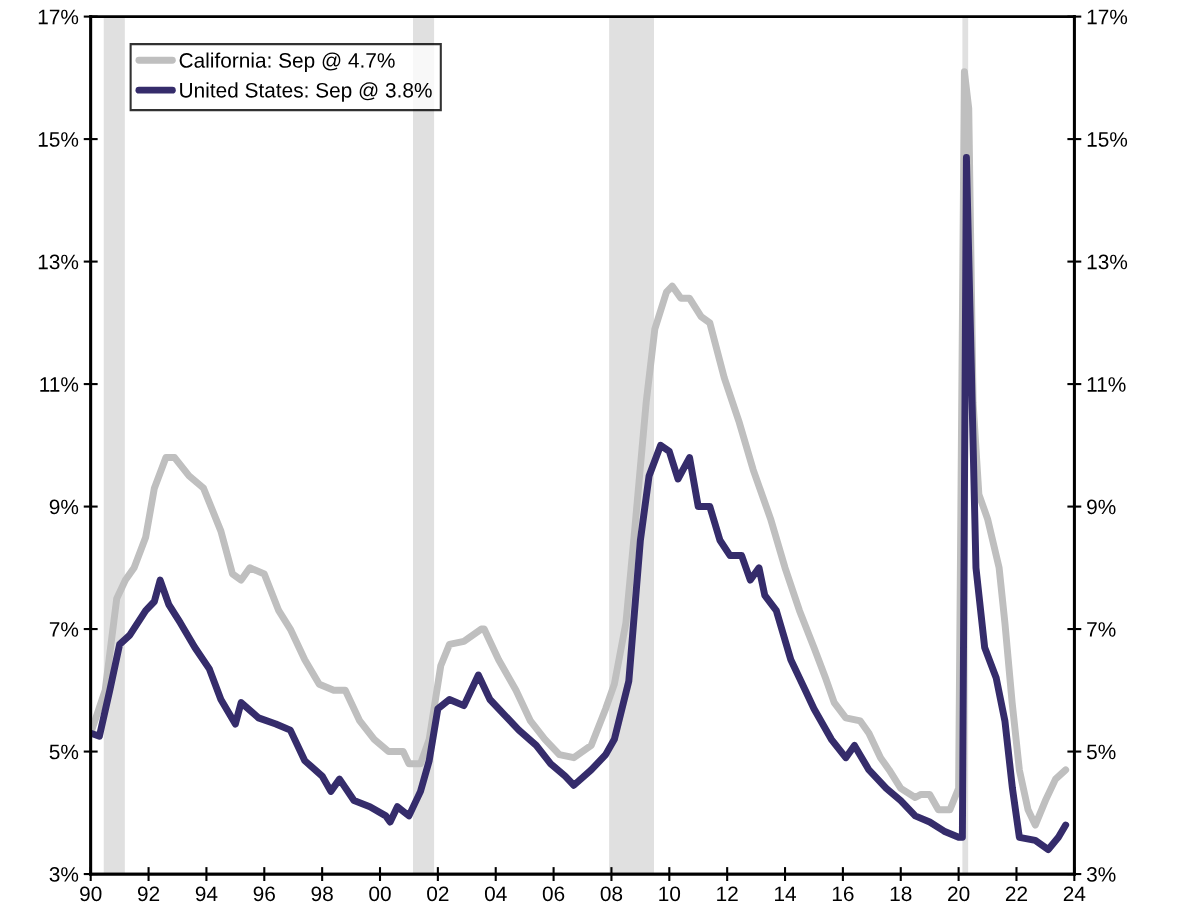 The image size is (1178, 922). What do you see at coordinates (1101, 507) in the screenshot?
I see `y2-tick-label: 9%` at bounding box center [1101, 507].